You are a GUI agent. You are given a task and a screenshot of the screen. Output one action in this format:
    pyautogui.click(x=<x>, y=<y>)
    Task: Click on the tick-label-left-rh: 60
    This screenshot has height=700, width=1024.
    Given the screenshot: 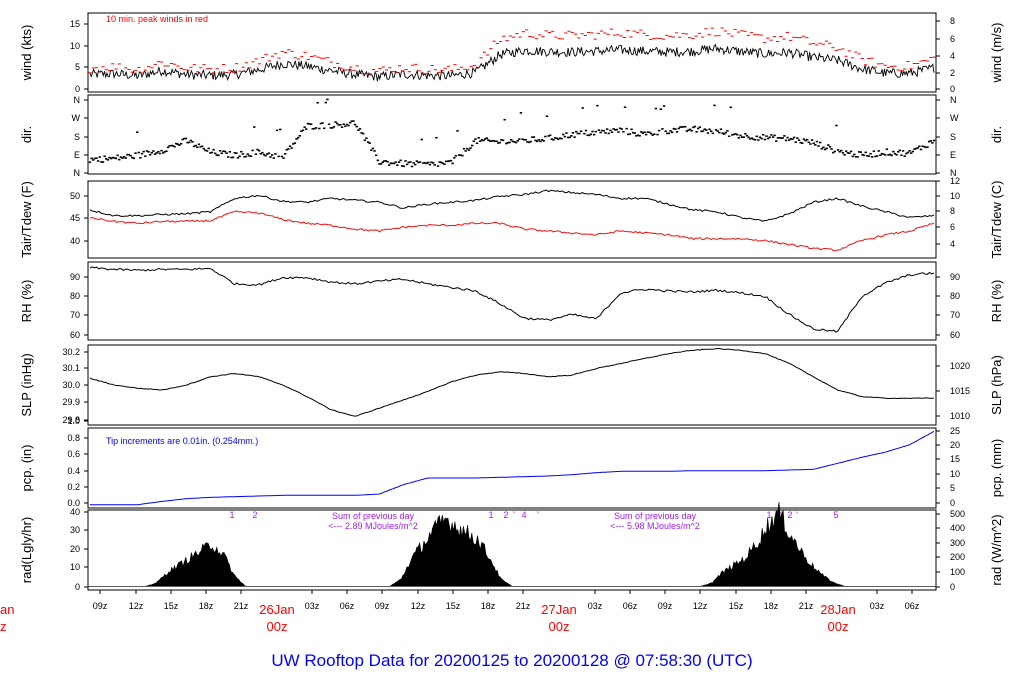 What is the action you would take?
    pyautogui.click(x=75, y=335)
    